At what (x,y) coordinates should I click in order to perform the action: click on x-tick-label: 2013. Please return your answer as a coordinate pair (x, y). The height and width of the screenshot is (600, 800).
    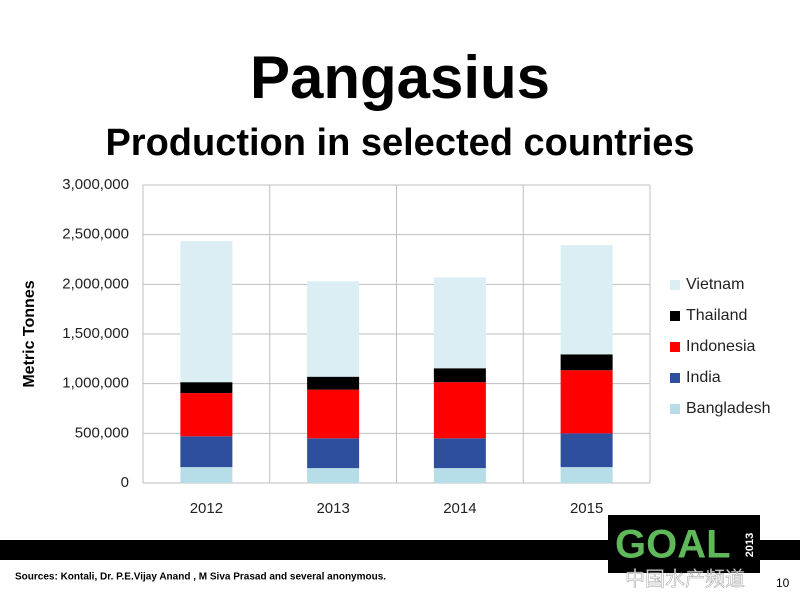
    Looking at the image, I should click on (332, 508).